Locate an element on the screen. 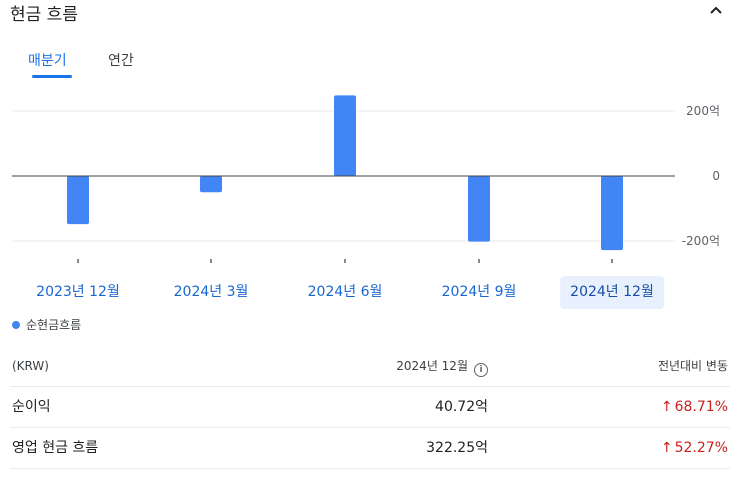 The height and width of the screenshot is (480, 738). x-tick-label: 2023년 12월 is located at coordinates (78, 292).